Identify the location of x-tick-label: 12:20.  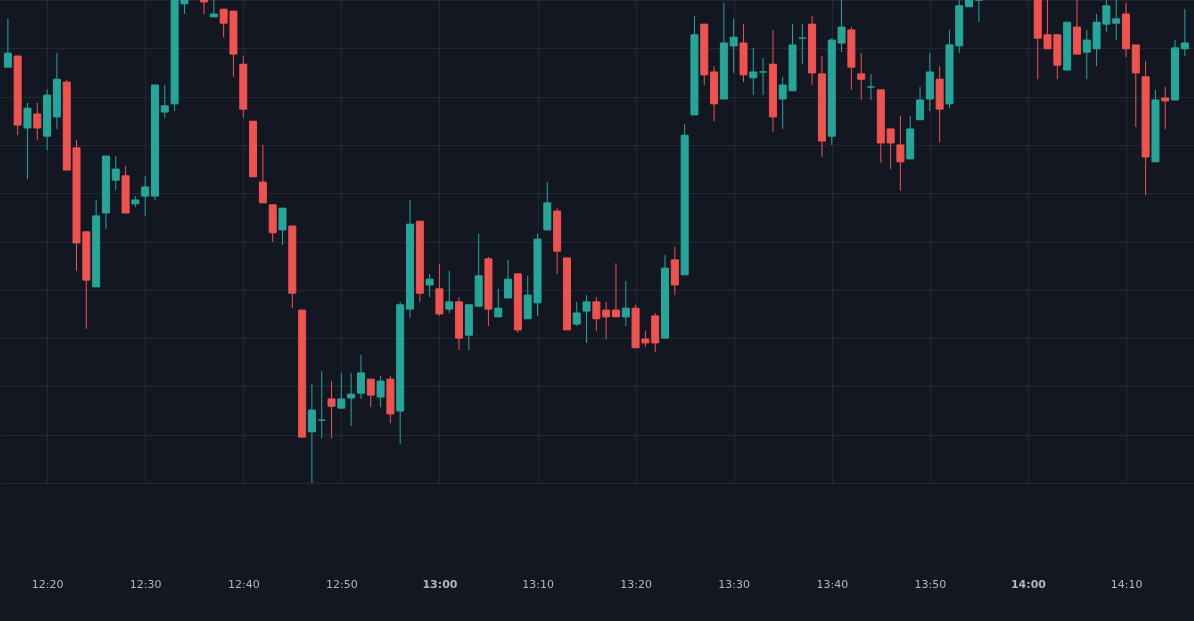
(47, 584).